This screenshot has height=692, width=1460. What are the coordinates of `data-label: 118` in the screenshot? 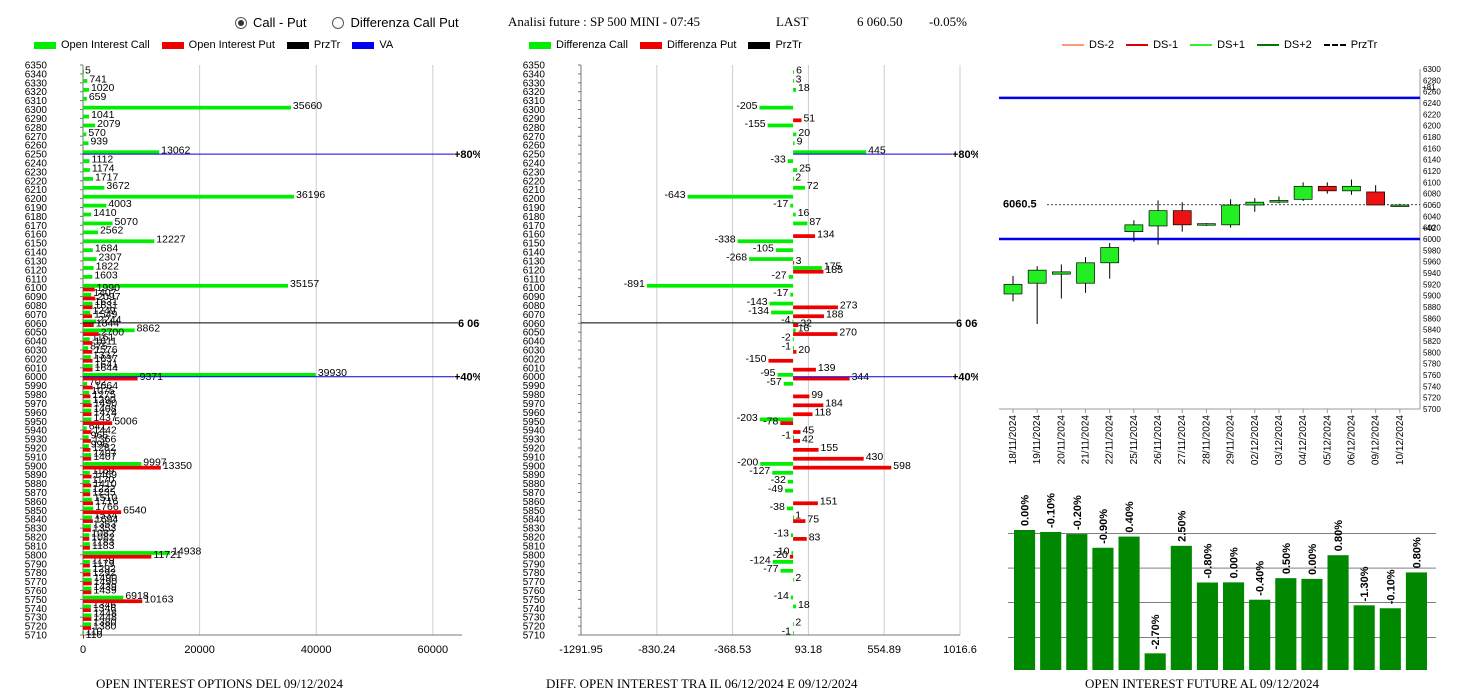 It's located at (822, 413).